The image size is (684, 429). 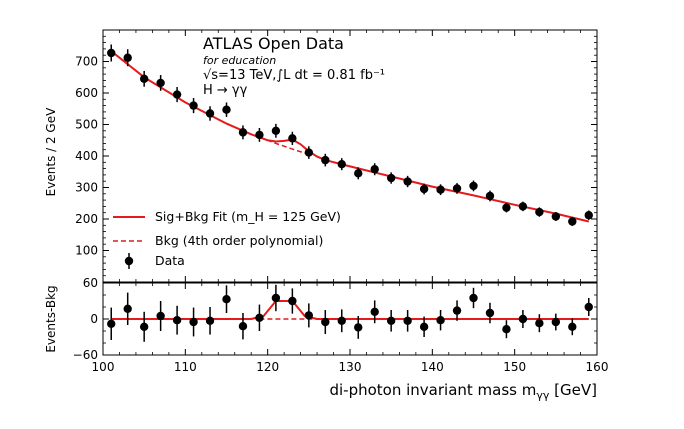 I want to click on main-y-tick-label: 300, so click(x=86, y=188).